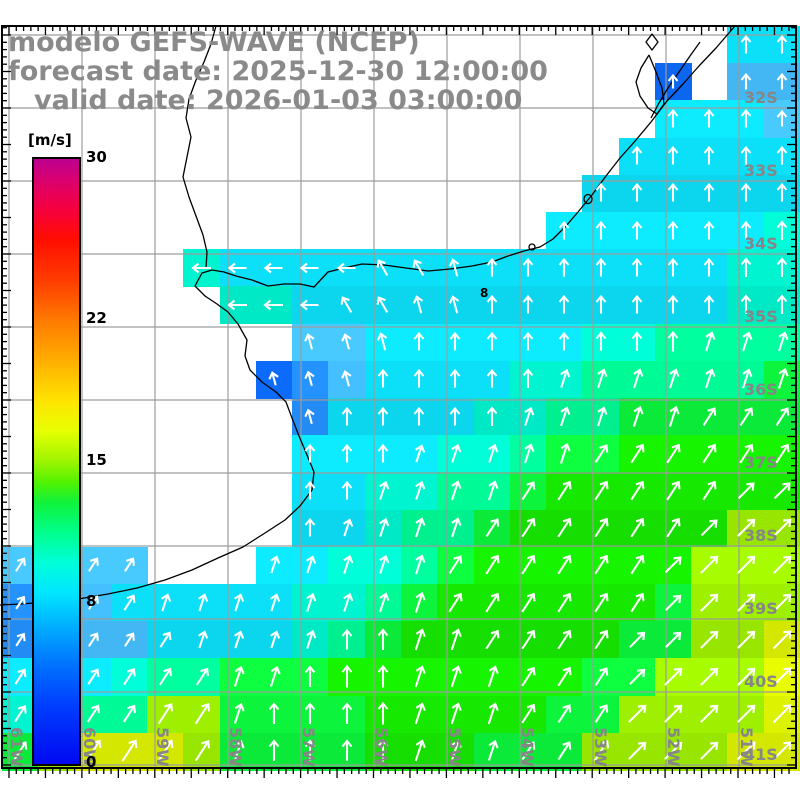  What do you see at coordinates (761, 243) in the screenshot?
I see `lat-label: 34S` at bounding box center [761, 243].